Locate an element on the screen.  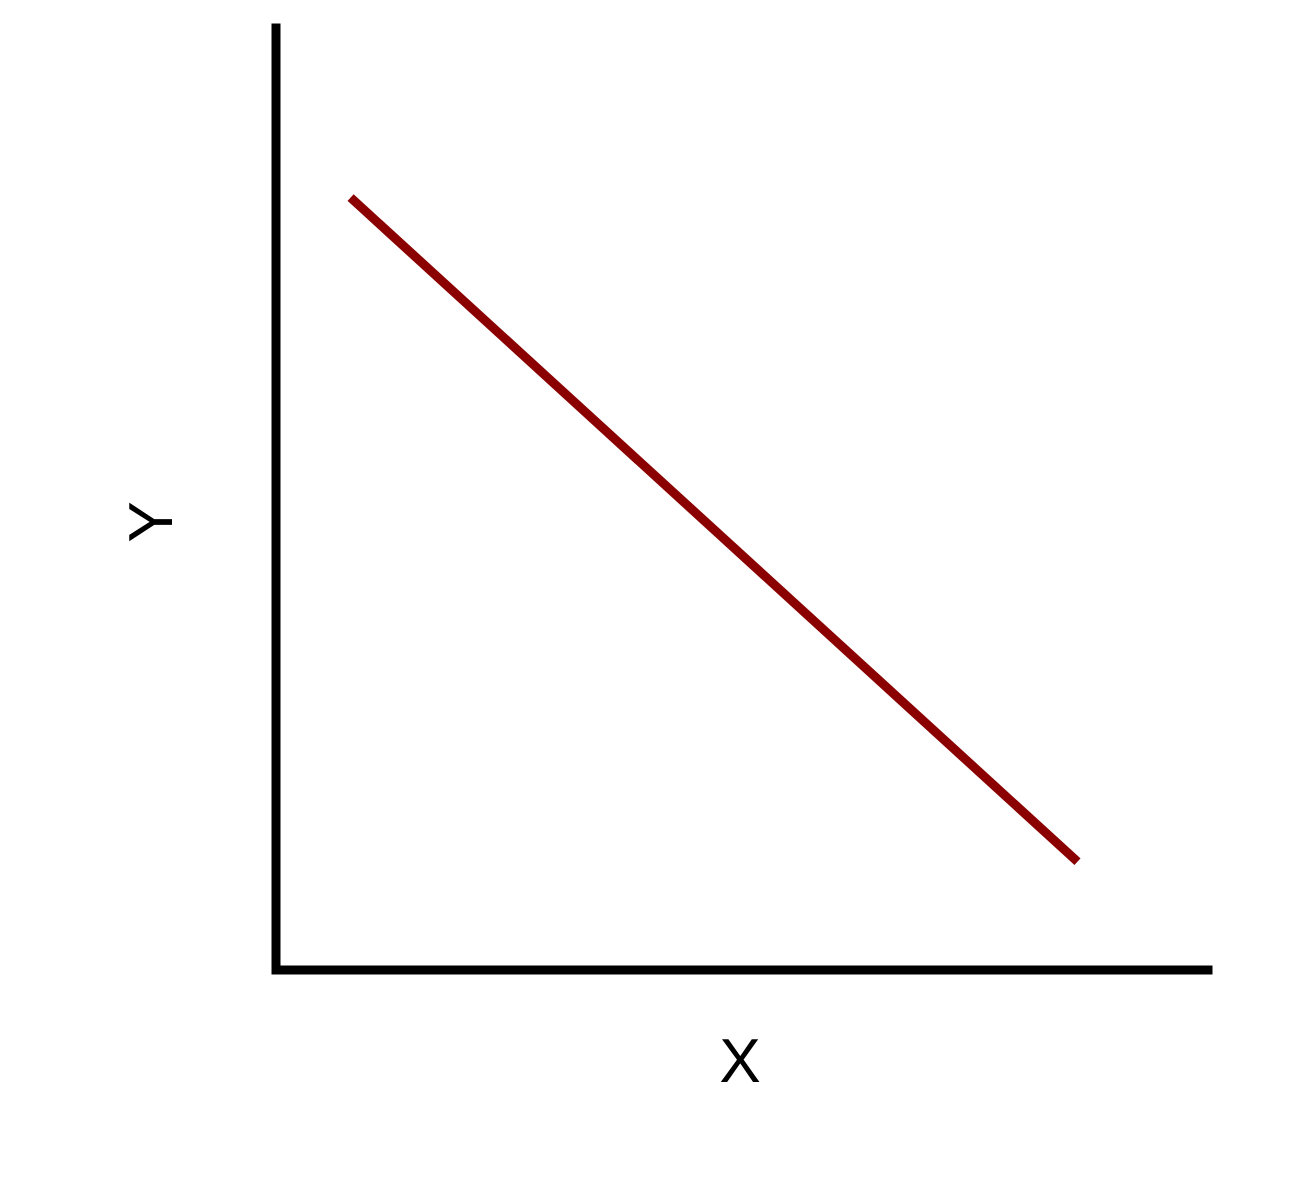
y-axis-label: Y is located at coordinates (151, 521).